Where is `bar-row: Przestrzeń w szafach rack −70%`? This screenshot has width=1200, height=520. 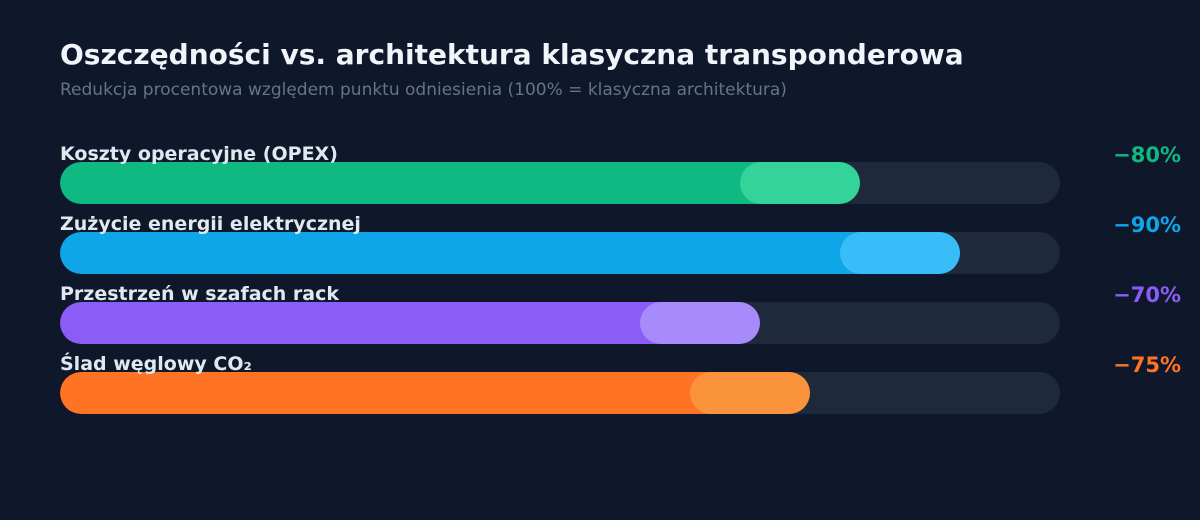 bar-row: Przestrzeń w szafach rack −70% is located at coordinates (600, 317).